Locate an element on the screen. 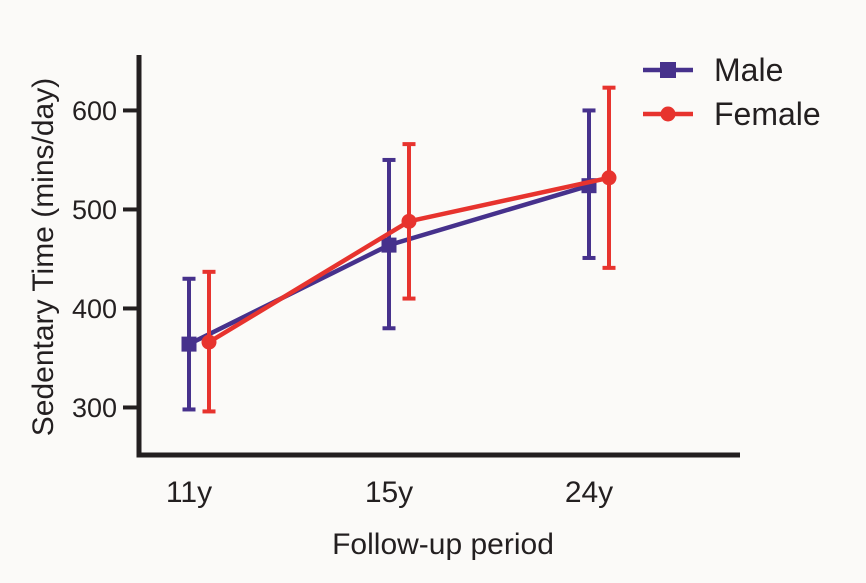  y-tick-label: 500 is located at coordinates (94, 210).